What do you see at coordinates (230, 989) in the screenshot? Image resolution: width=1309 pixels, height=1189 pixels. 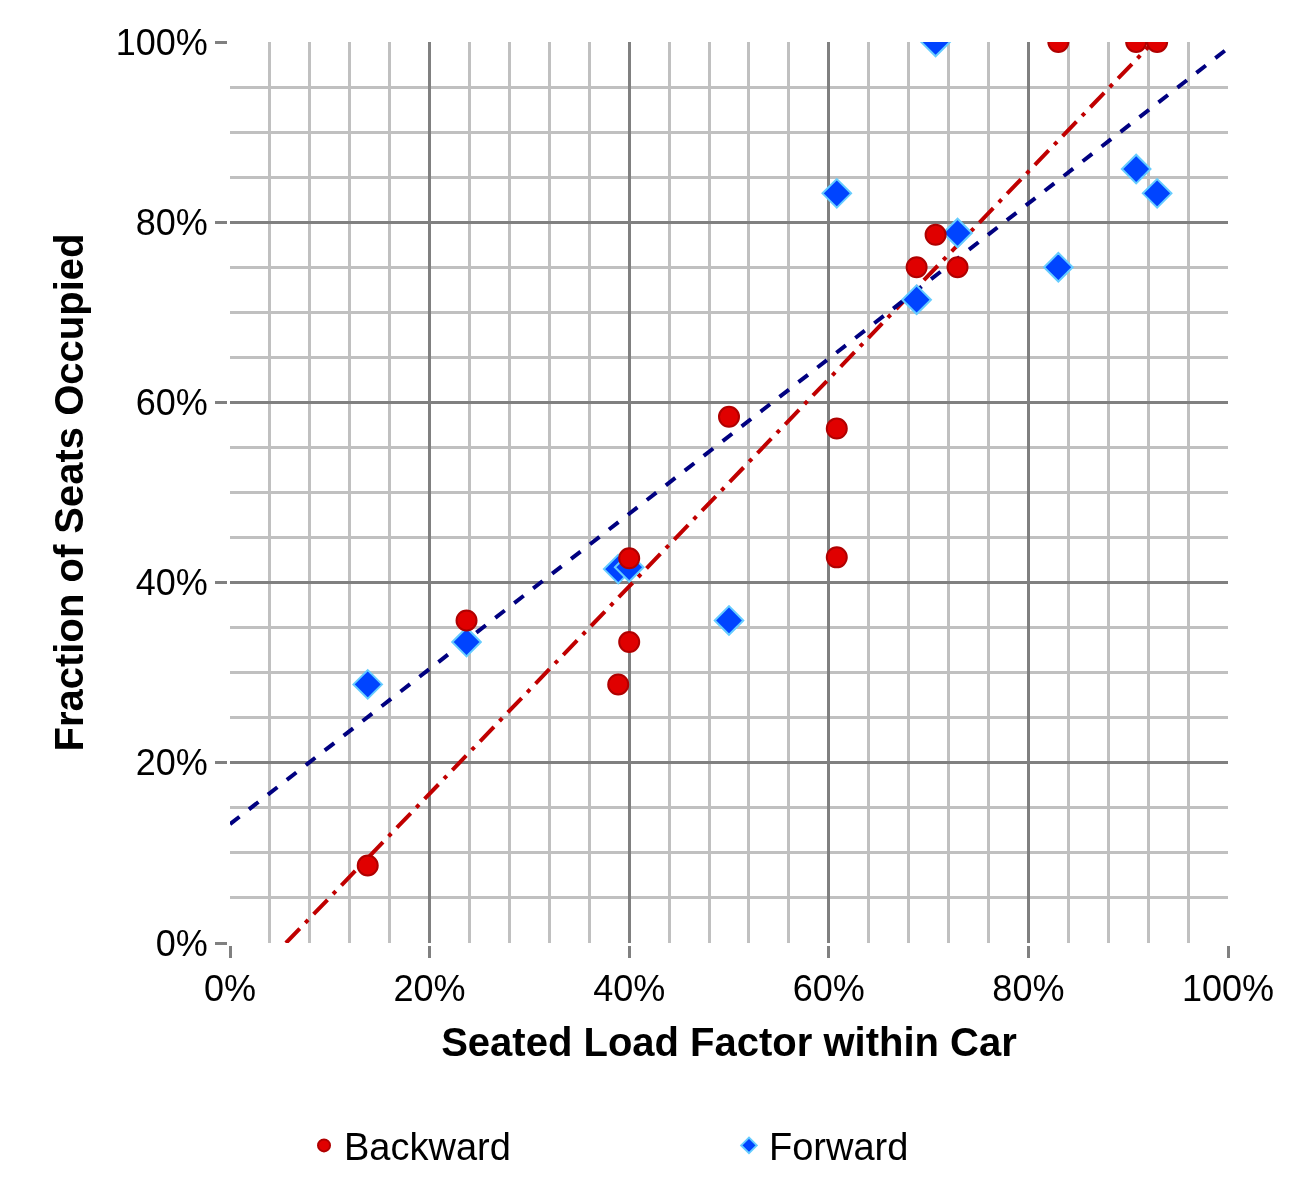 I see `x-tick-label: 0%` at bounding box center [230, 989].